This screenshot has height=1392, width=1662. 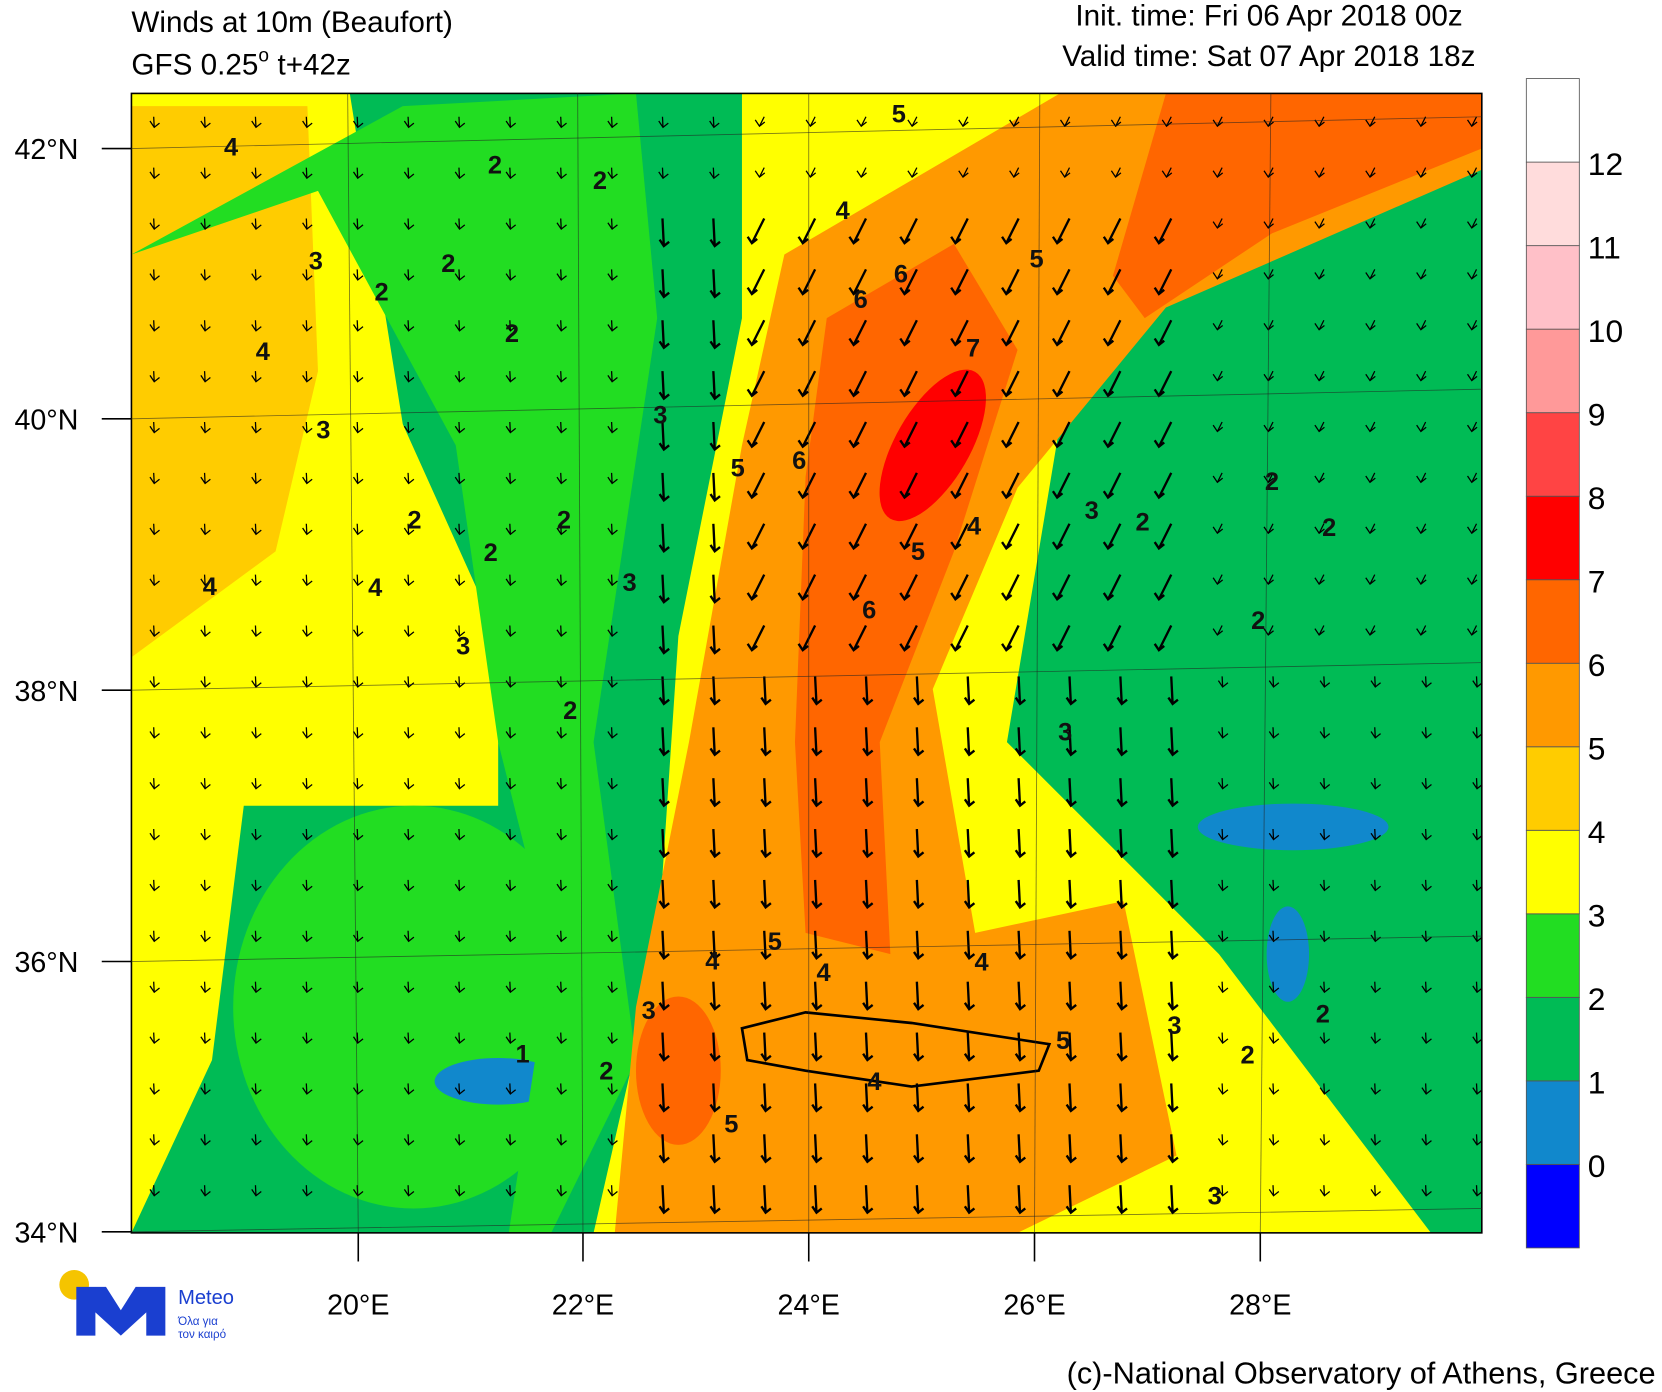 I want to click on contour-label: 5, so click(x=899, y=114).